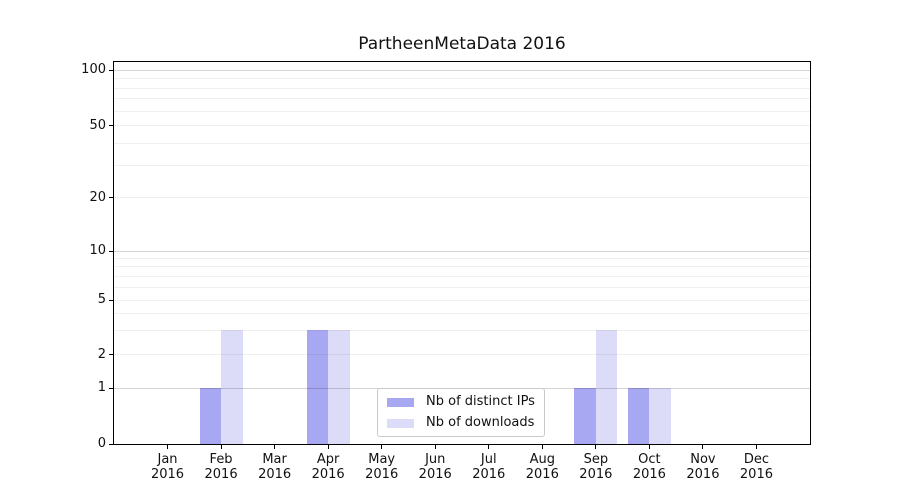 Image resolution: width=900 pixels, height=500 pixels. Describe the element at coordinates (489, 467) in the screenshot. I see `x-tick-label: Jul 2016` at that location.